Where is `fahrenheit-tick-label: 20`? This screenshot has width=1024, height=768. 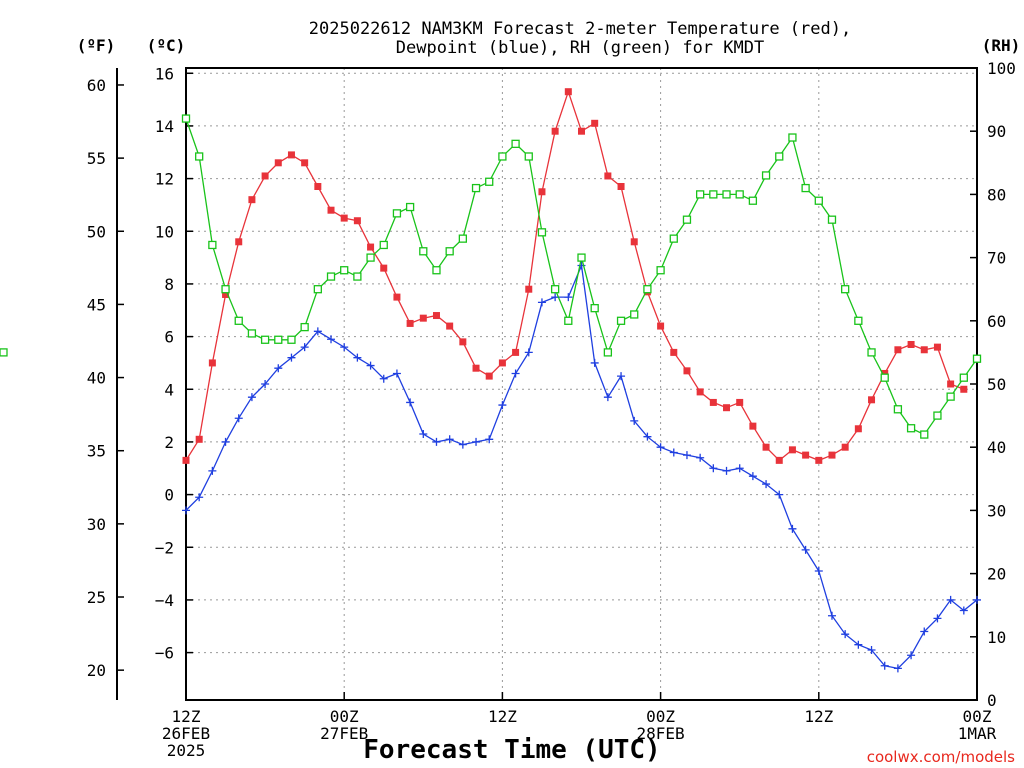
fahrenheit-tick-label: 20 is located at coordinates (96, 670).